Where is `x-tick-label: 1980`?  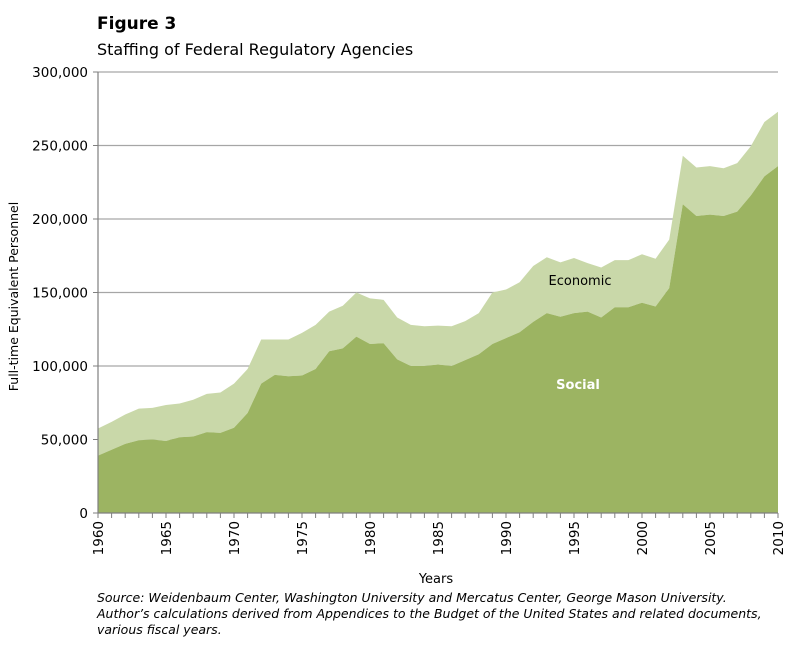
x-tick-label: 1980 is located at coordinates (371, 538).